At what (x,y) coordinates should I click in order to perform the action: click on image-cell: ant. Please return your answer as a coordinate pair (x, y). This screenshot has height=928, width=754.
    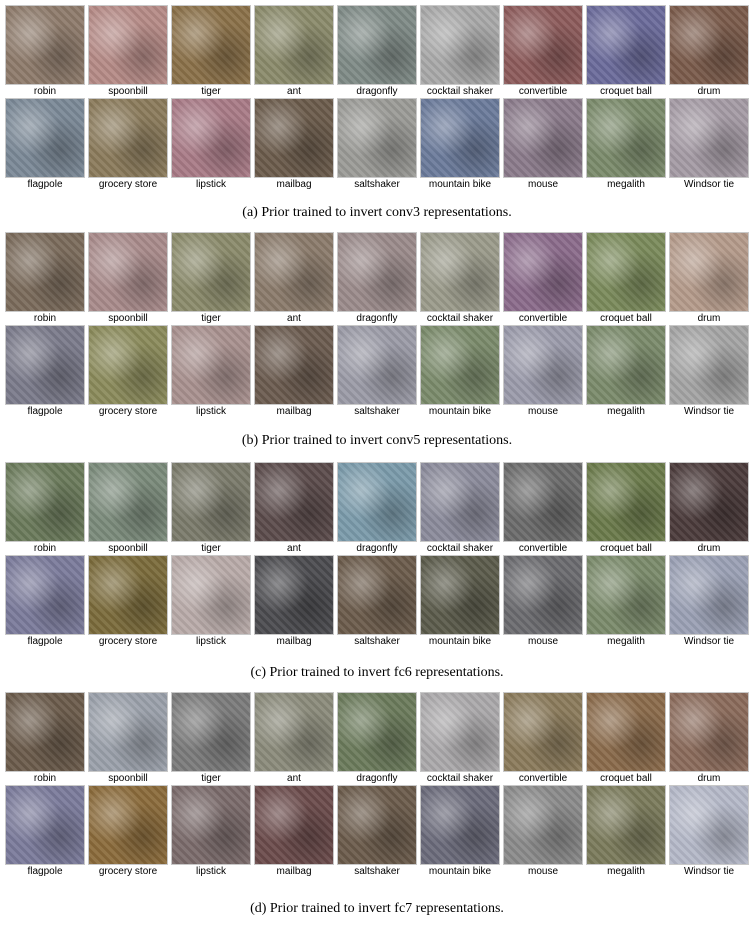
    Looking at the image, I should click on (294, 278).